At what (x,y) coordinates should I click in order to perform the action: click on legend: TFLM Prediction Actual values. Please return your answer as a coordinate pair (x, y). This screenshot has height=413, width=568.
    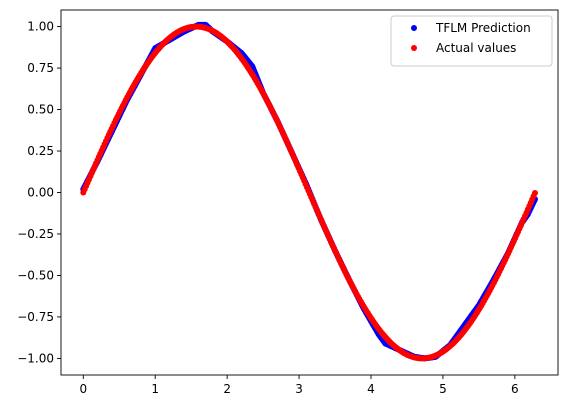
    Looking at the image, I should click on (471, 41).